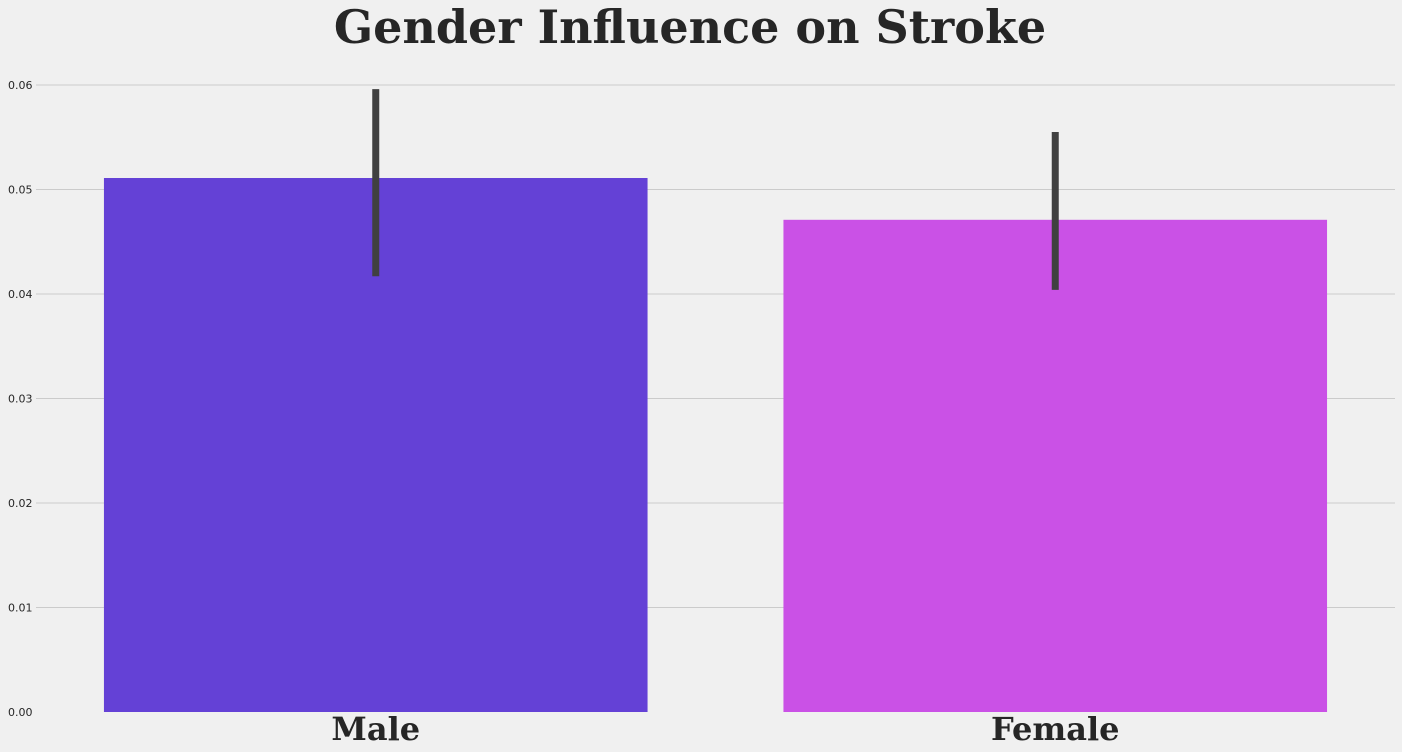 This screenshot has height=752, width=1402. Describe the element at coordinates (20, 608) in the screenshot. I see `y-tick-label: 0.01` at that location.